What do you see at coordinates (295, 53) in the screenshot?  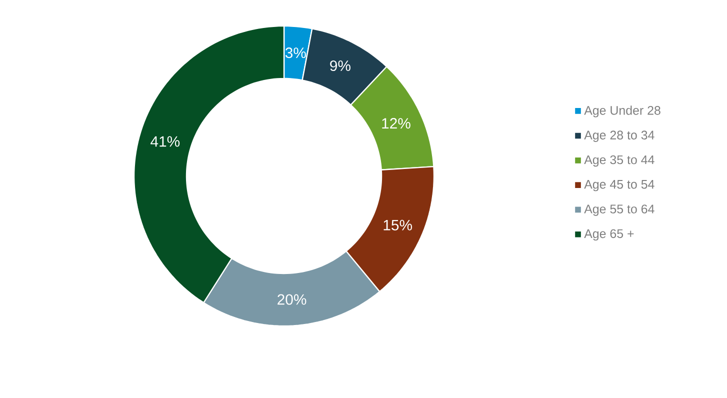 I see `data-label: 3%` at bounding box center [295, 53].